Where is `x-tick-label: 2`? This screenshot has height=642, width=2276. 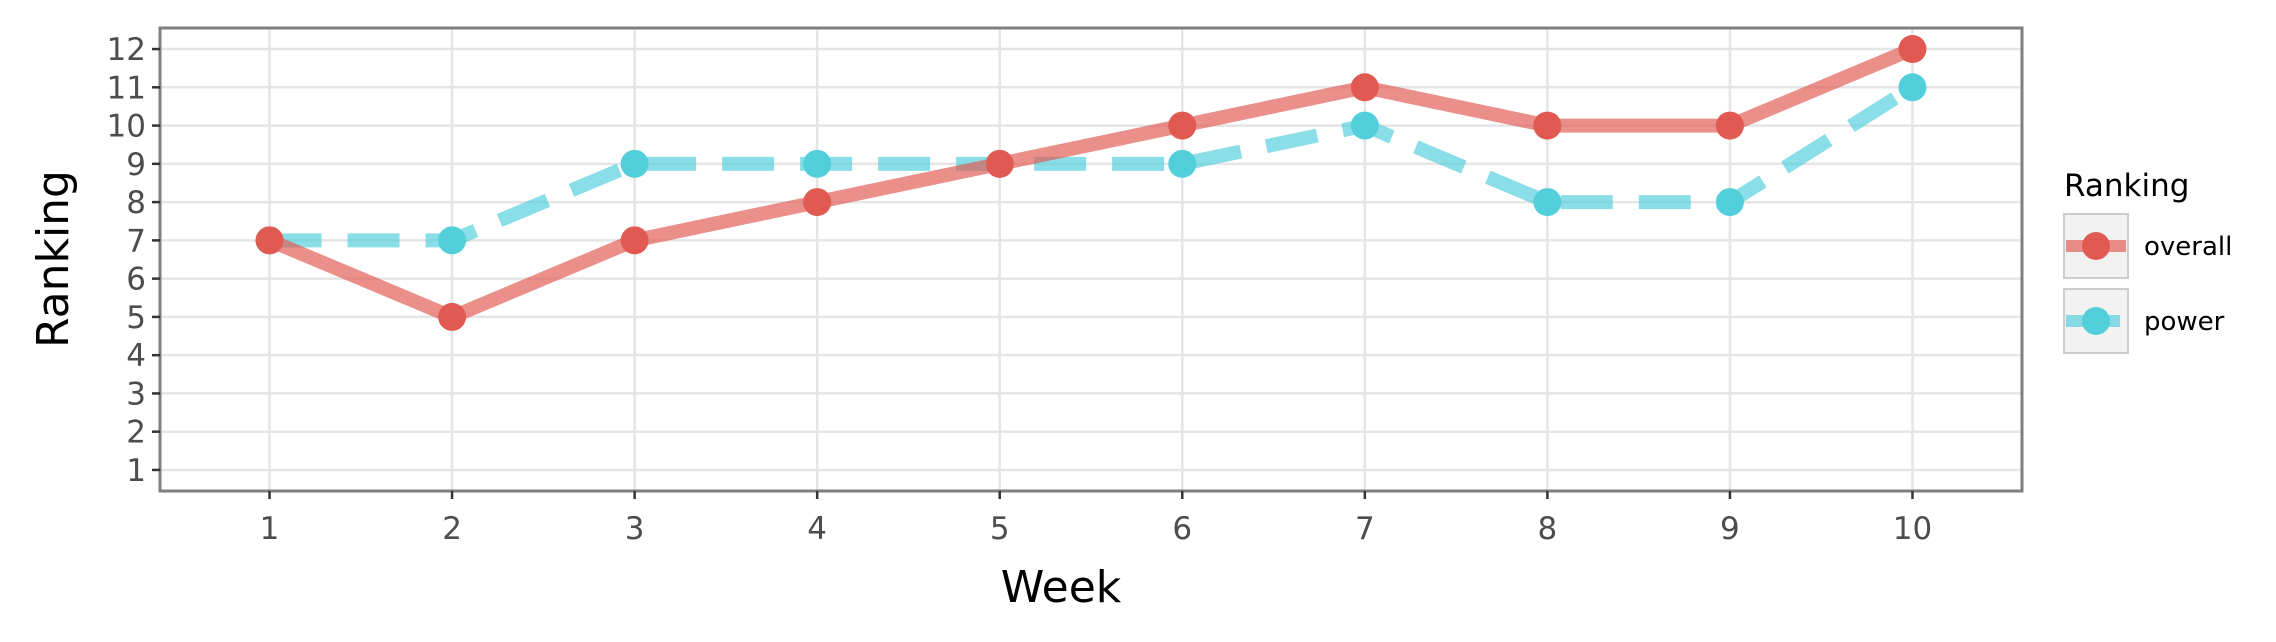 x-tick-label: 2 is located at coordinates (452, 529).